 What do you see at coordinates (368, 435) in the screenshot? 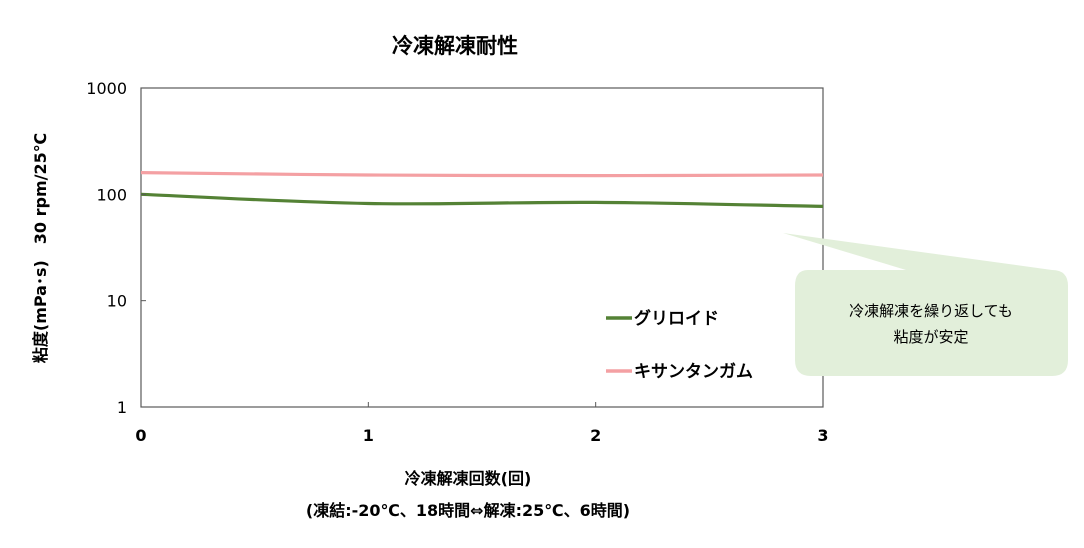
I see `x-tick-label: 1` at bounding box center [368, 435].